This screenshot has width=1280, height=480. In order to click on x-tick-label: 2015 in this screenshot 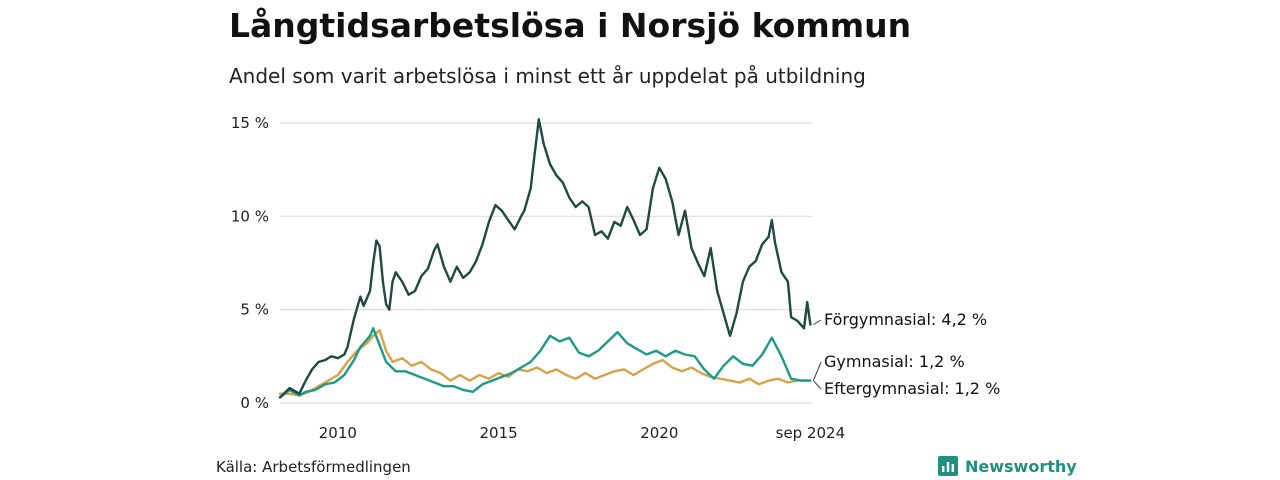, I will do `click(498, 433)`.